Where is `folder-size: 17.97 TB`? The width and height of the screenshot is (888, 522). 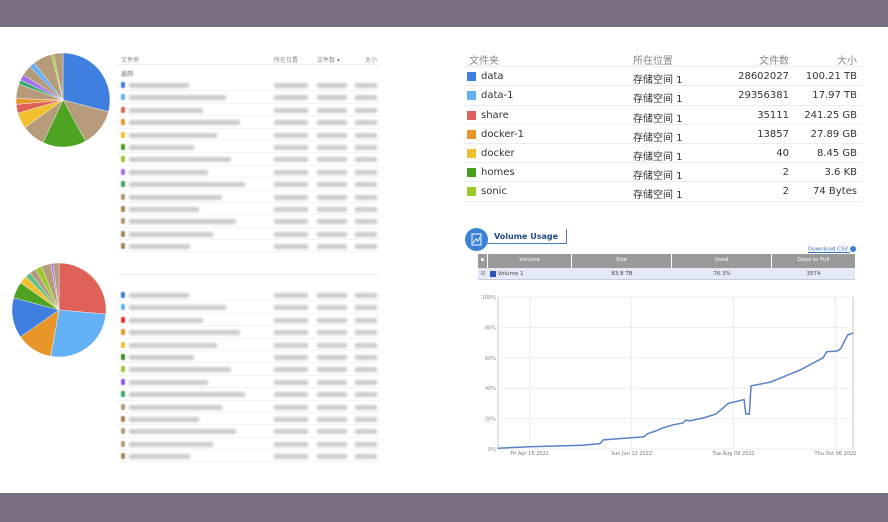
folder-size: 17.97 TB is located at coordinates (834, 96).